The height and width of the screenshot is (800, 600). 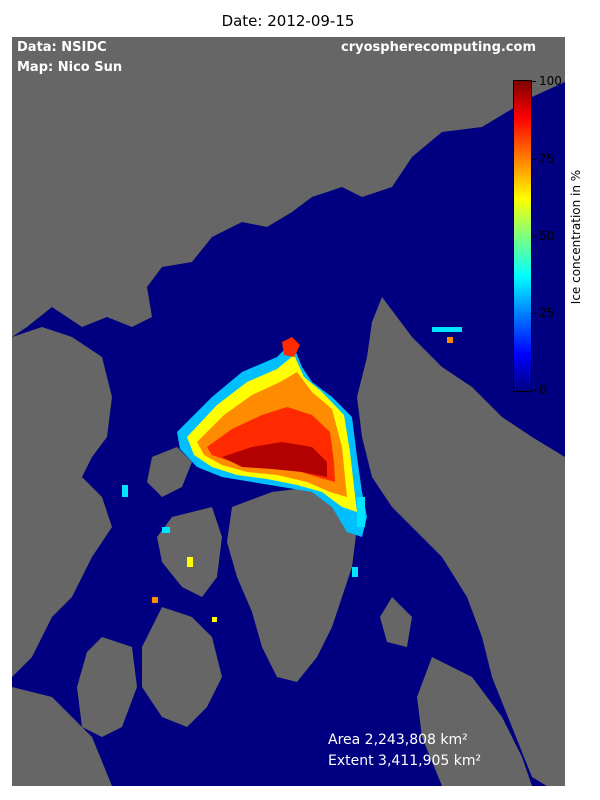 I want to click on credit-map: Map: Nico Sun, so click(x=70, y=67).